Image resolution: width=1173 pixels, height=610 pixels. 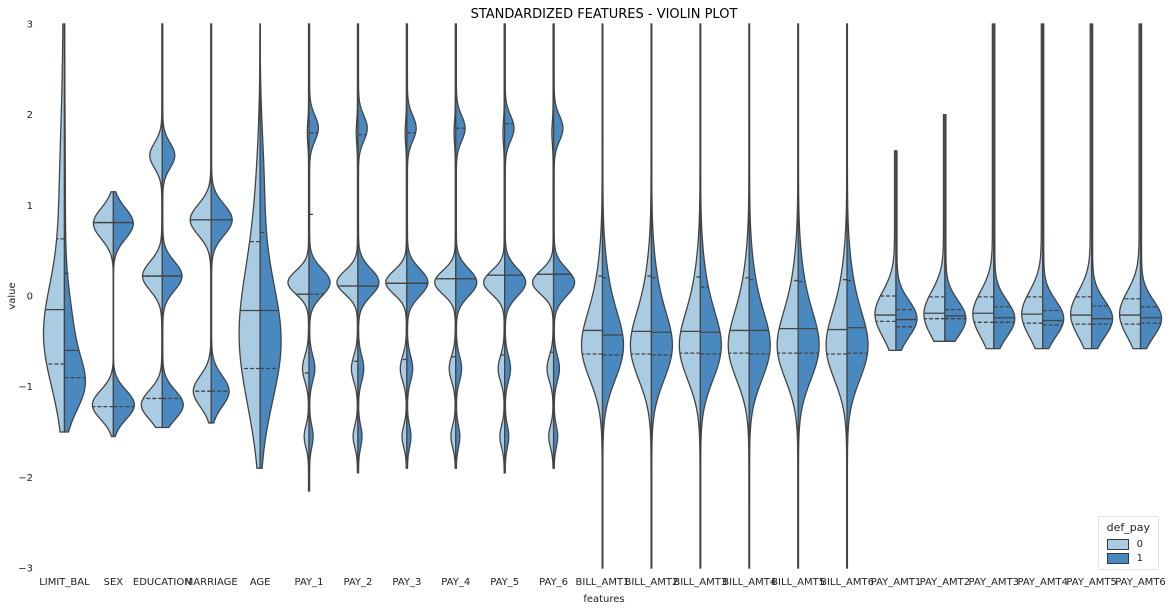 I want to click on violin-pay_amt5, so click(x=1091, y=186).